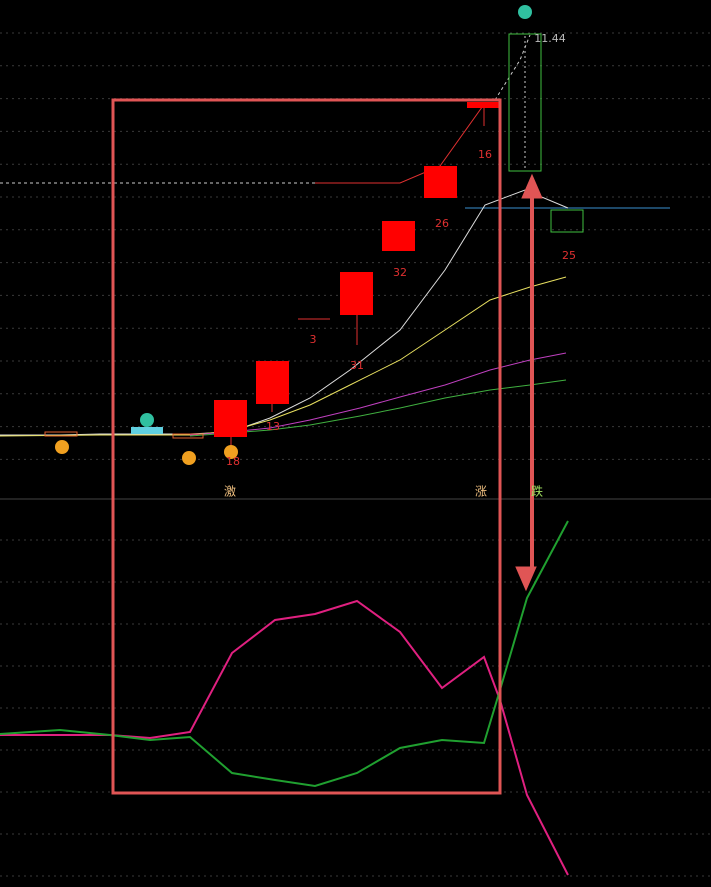 This screenshot has height=887, width=711. Describe the element at coordinates (537, 491) in the screenshot. I see `signal-label: 跌` at that location.